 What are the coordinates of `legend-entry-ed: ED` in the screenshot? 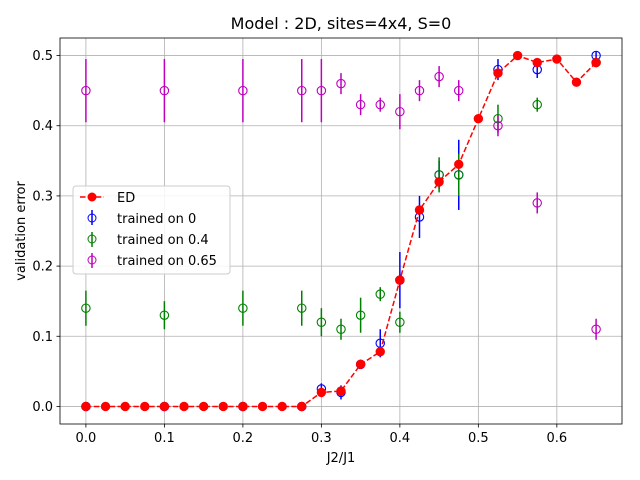 It's located at (107, 198).